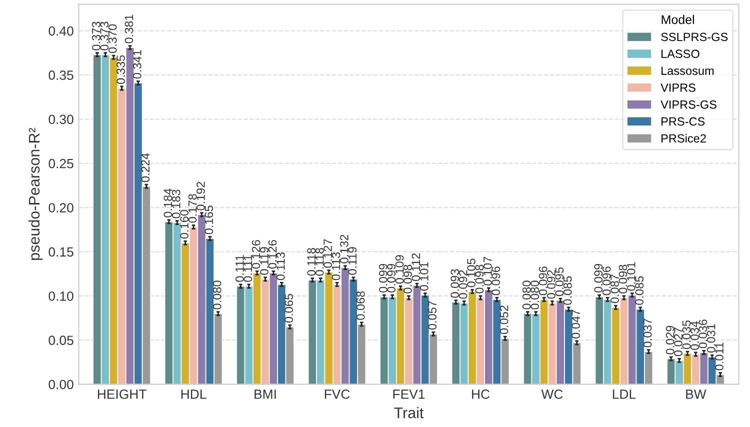 Image resolution: width=750 pixels, height=427 pixels. What do you see at coordinates (719, 356) in the screenshot?
I see `data-label: 0.011` at bounding box center [719, 356].